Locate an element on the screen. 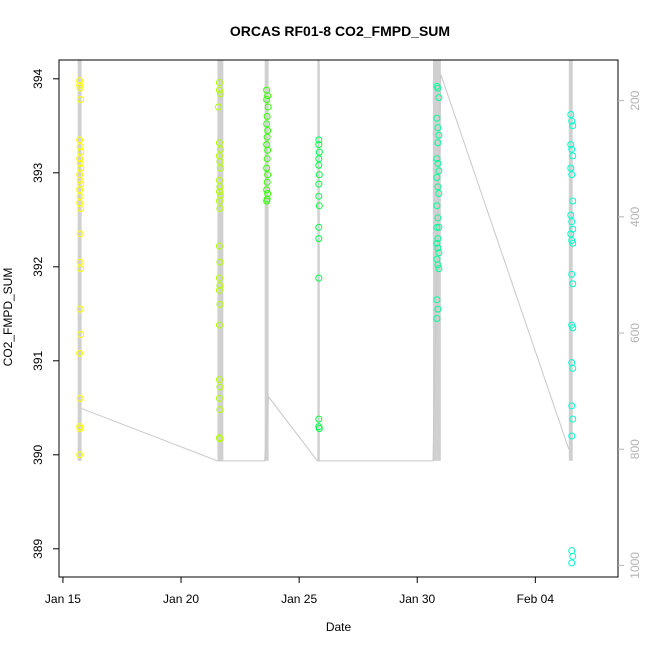  x-axis-label: Date is located at coordinates (339, 627).